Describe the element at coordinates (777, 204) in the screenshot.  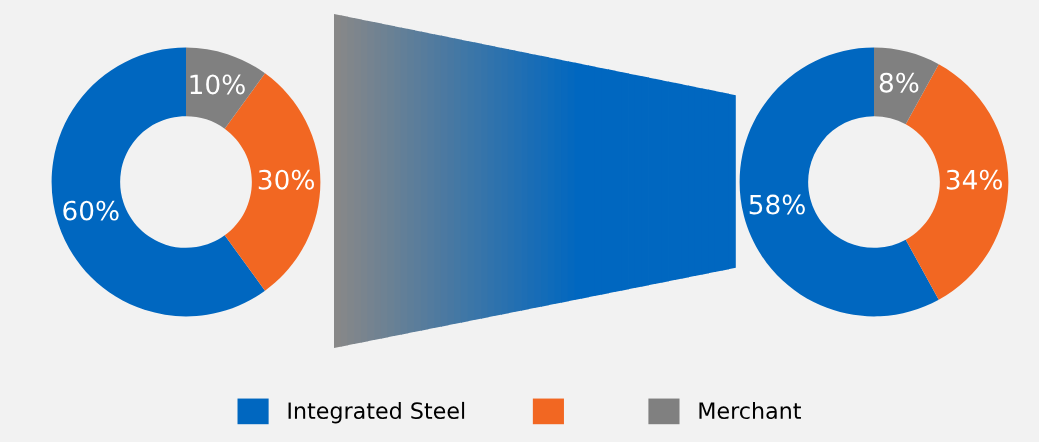
I see `data-label: 58%` at that location.